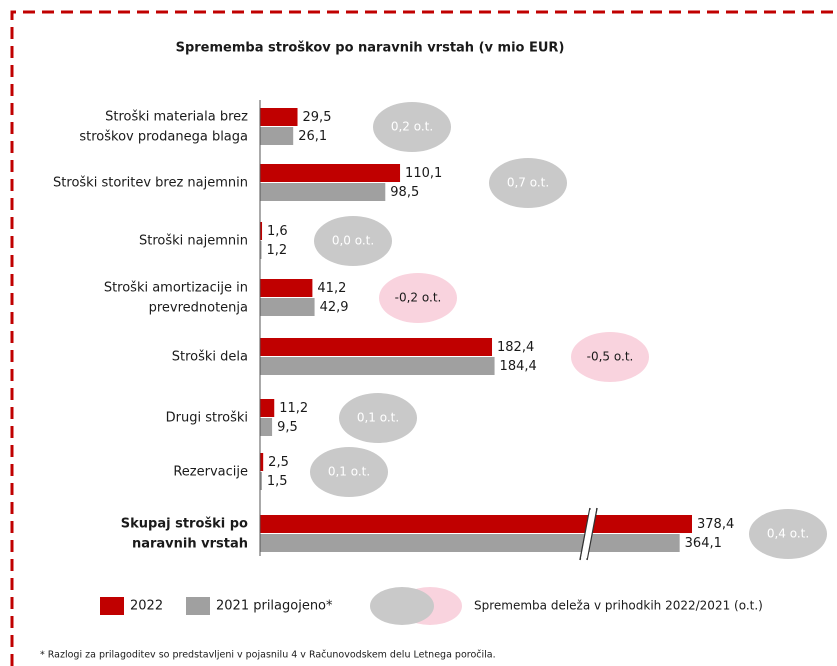 This screenshot has width=837, height=666. What do you see at coordinates (703, 543) in the screenshot?
I see `value-label: 364,1` at bounding box center [703, 543].